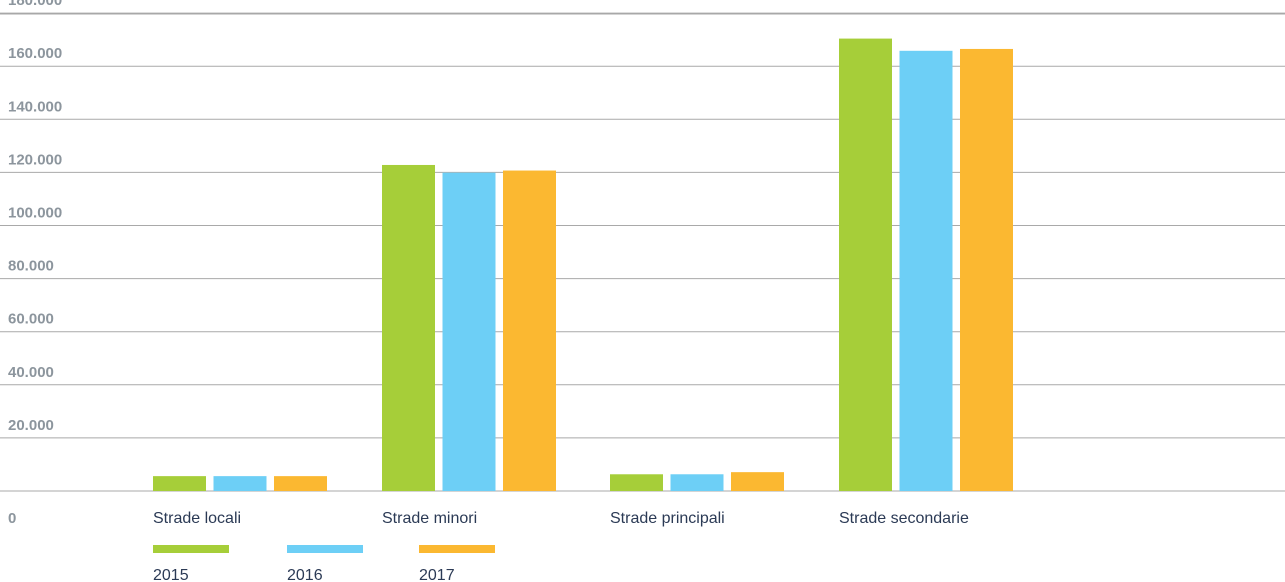 This screenshot has width=1285, height=582. Describe the element at coordinates (31, 266) in the screenshot. I see `y-tick-label: 80.000` at that location.